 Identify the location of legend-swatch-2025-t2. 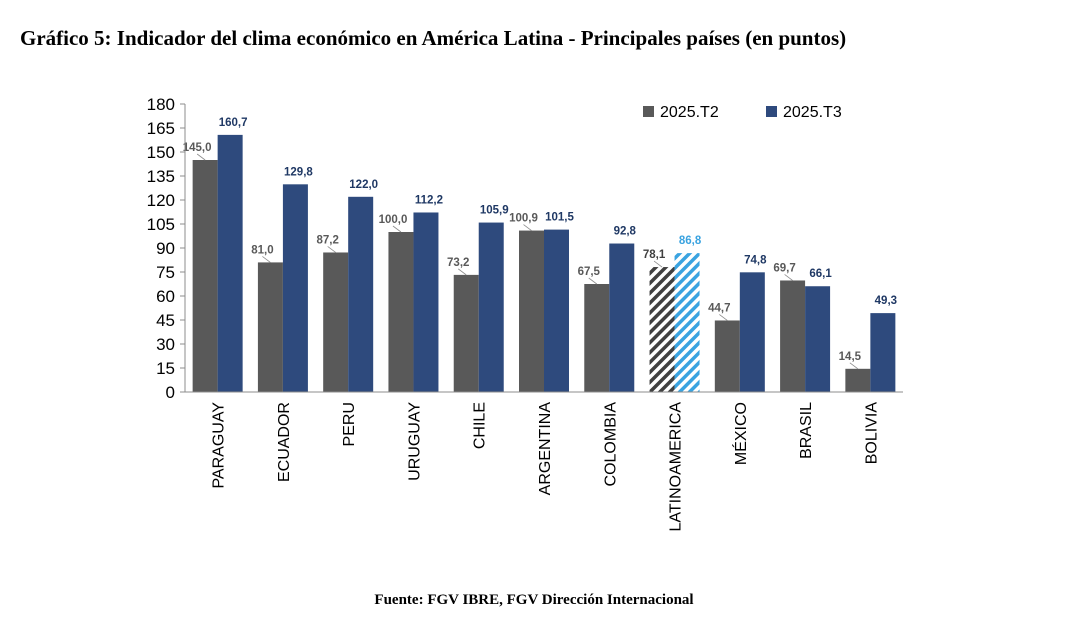
(648, 111).